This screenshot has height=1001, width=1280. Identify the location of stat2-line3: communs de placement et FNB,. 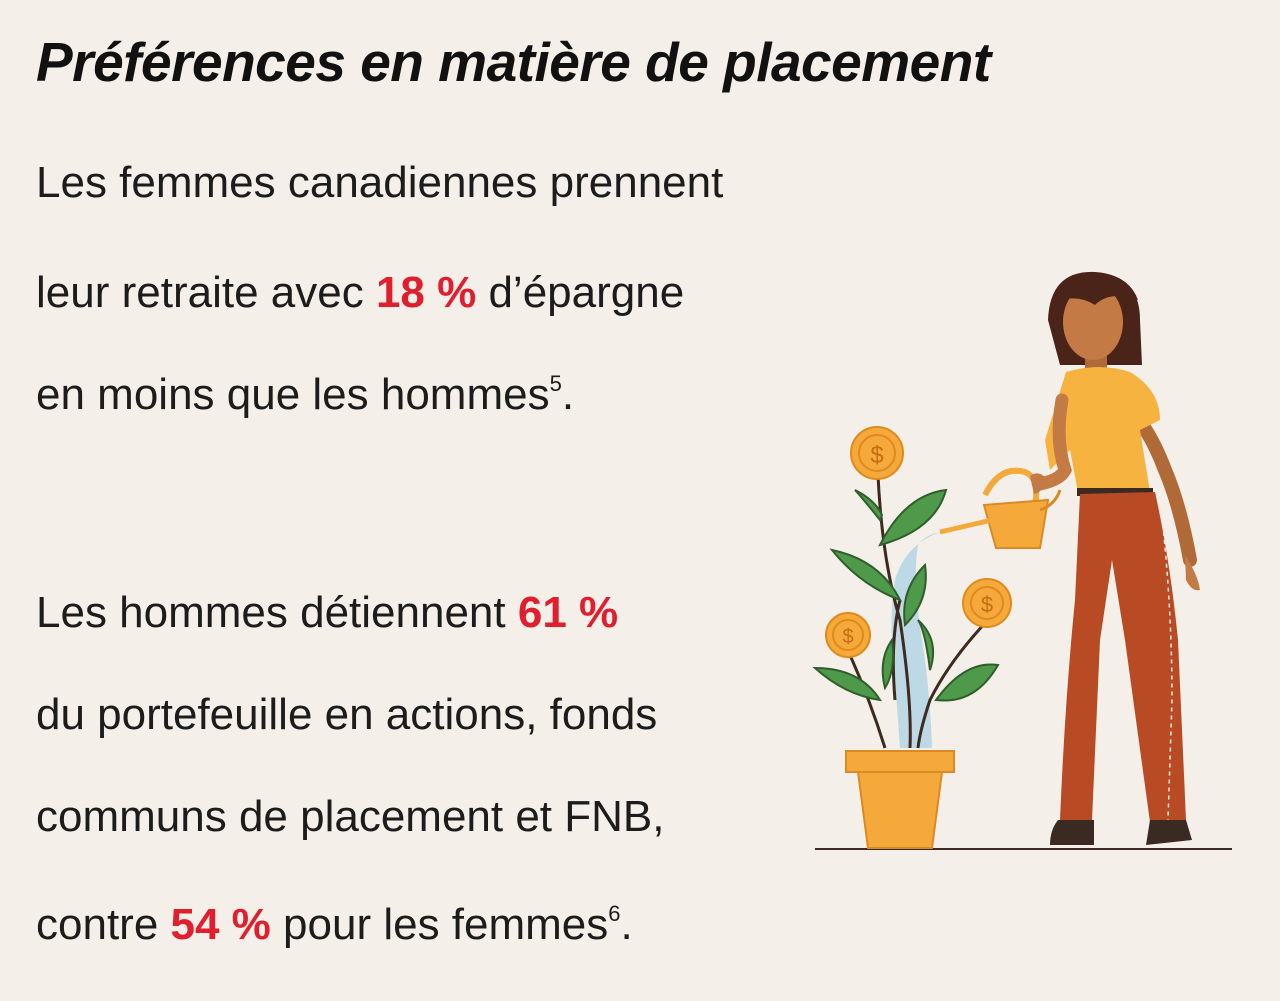
(350, 816).